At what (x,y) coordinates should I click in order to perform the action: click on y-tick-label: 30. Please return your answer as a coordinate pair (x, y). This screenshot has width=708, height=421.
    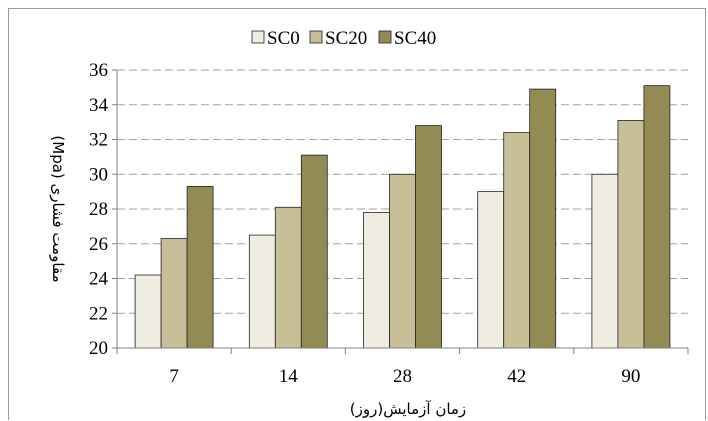
    Looking at the image, I should click on (98, 174).